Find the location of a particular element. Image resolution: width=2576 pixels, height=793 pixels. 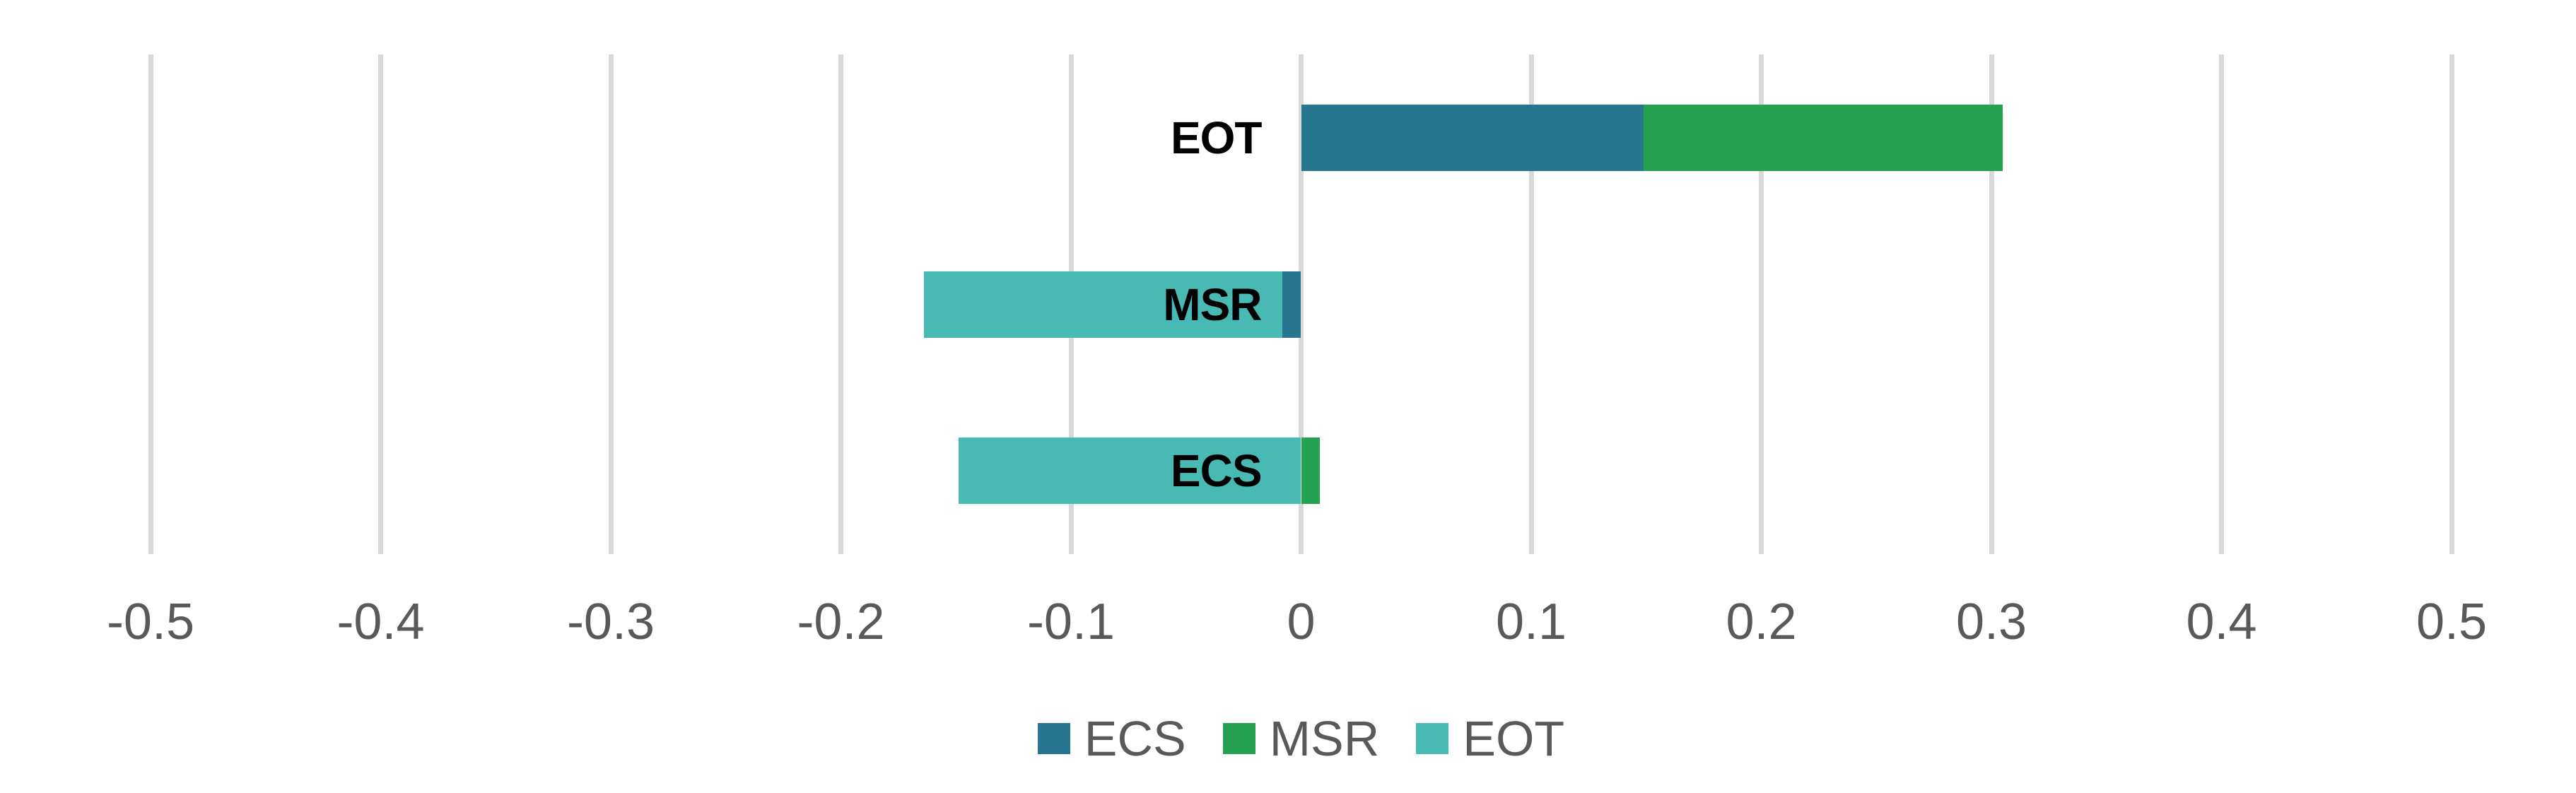

x-tick-label: 0.3 is located at coordinates (1991, 622).